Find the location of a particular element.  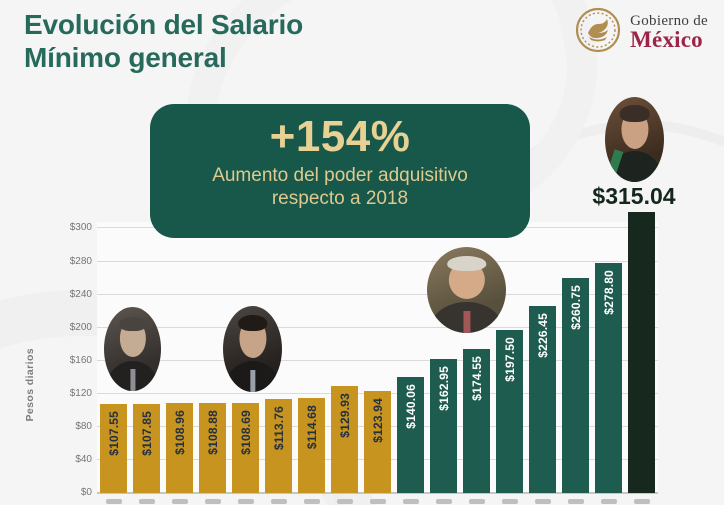

bar: $123.94 is located at coordinates (377, 442).